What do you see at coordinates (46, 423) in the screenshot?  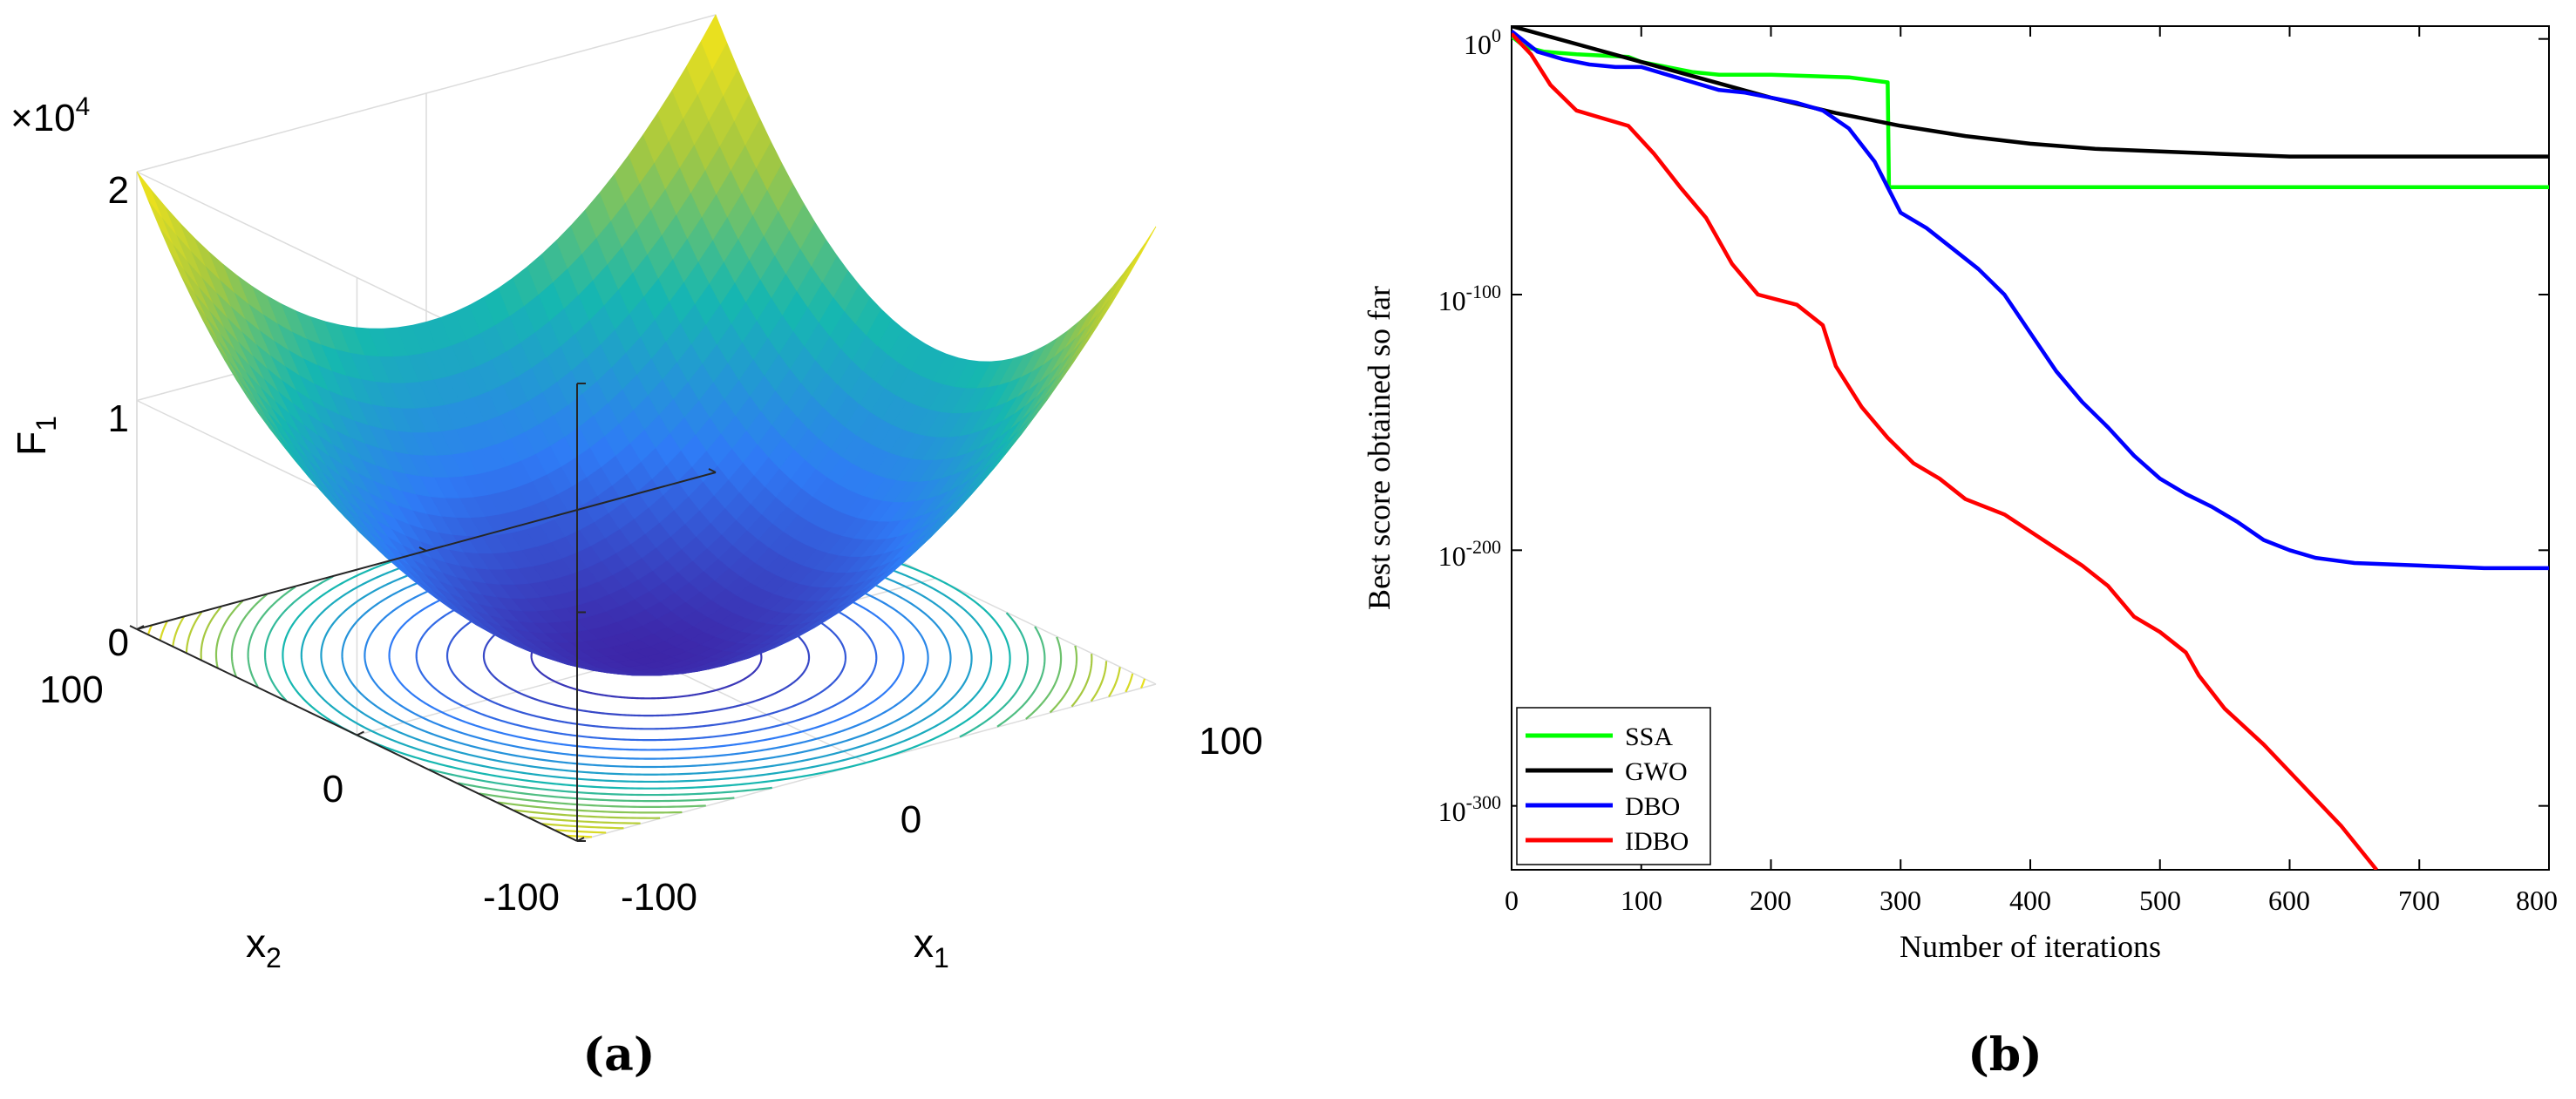 I see `z-axis-label-sub: 1` at bounding box center [46, 423].